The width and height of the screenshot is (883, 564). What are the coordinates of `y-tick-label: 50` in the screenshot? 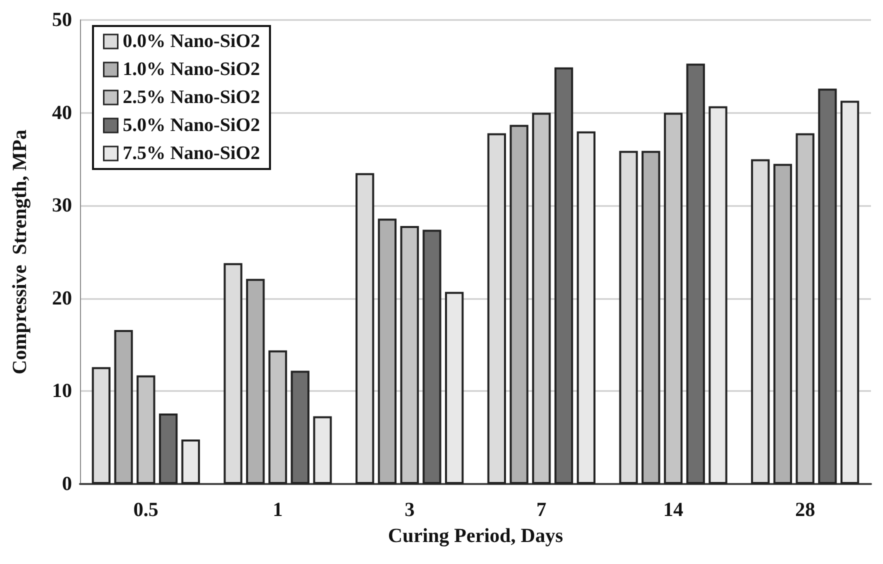 It's located at (62, 20).